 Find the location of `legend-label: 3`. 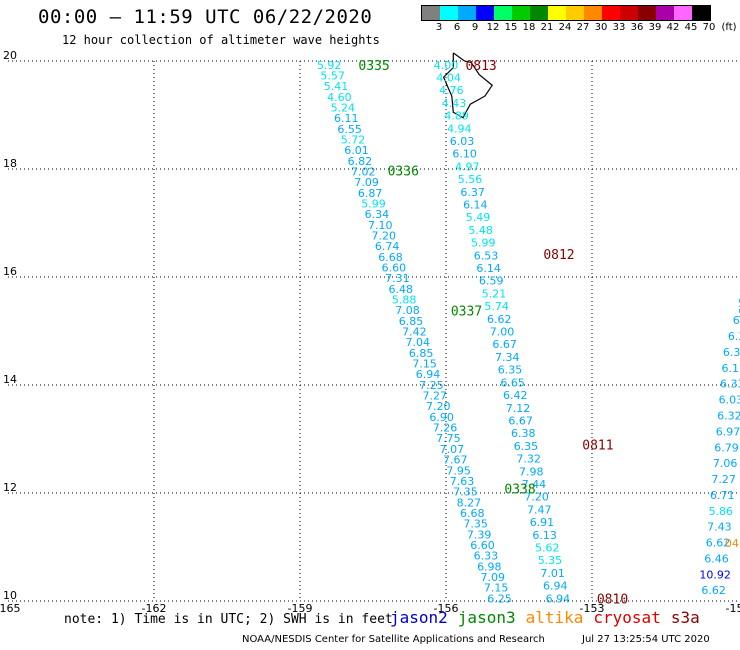

legend-label: 3 is located at coordinates (439, 27).